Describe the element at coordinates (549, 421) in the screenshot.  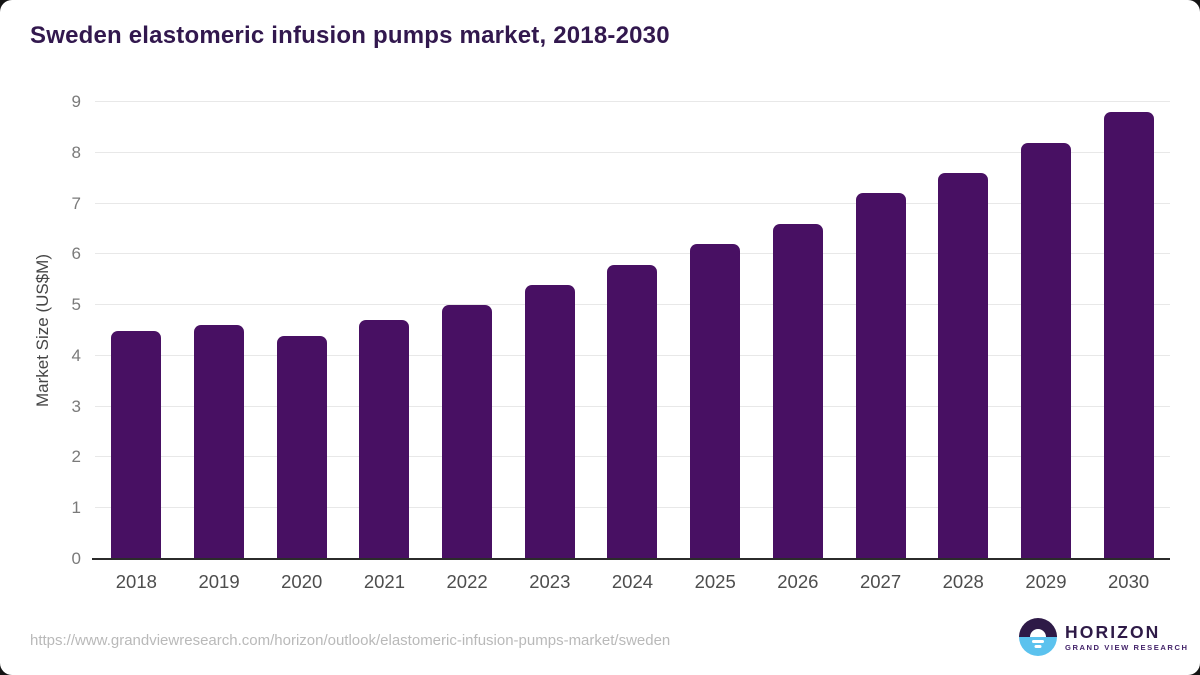
I see `bar-2023` at that location.